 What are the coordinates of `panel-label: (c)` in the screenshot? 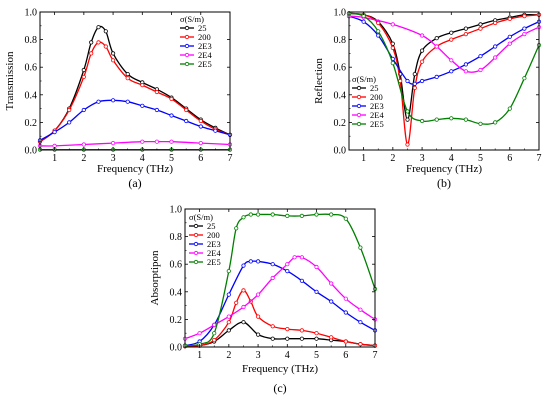 It's located at (279, 388).